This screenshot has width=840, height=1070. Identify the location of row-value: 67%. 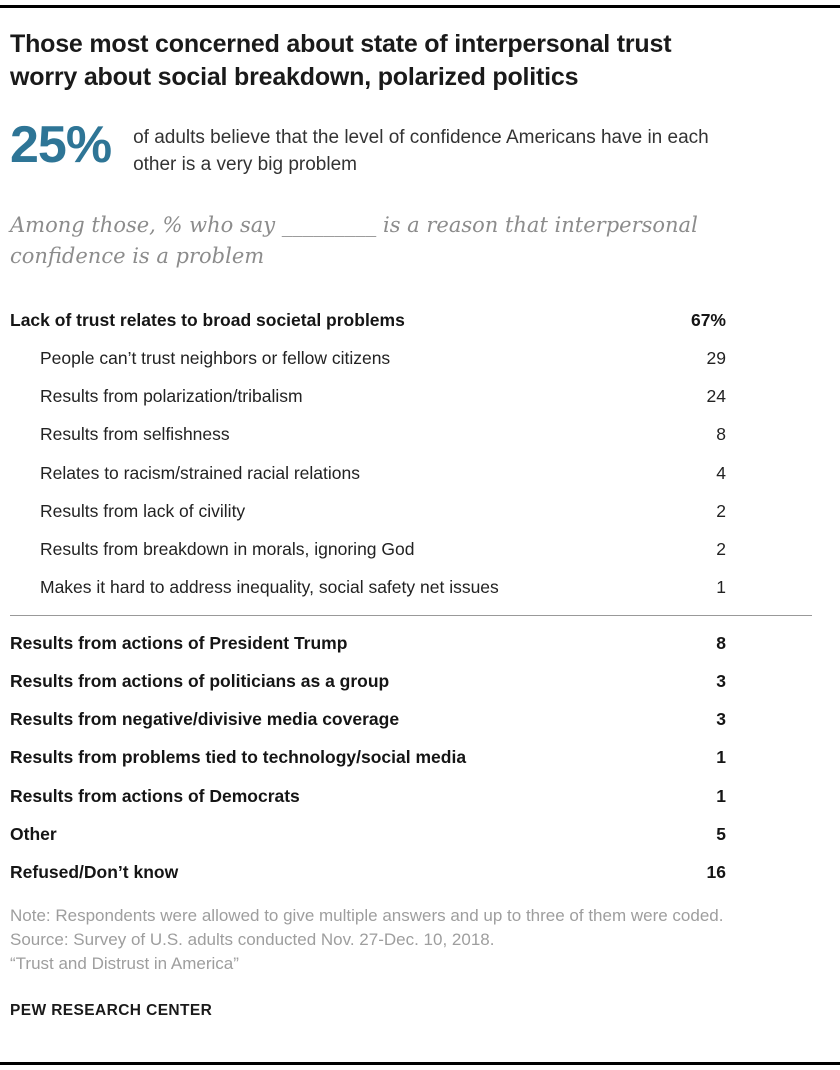
(708, 319).